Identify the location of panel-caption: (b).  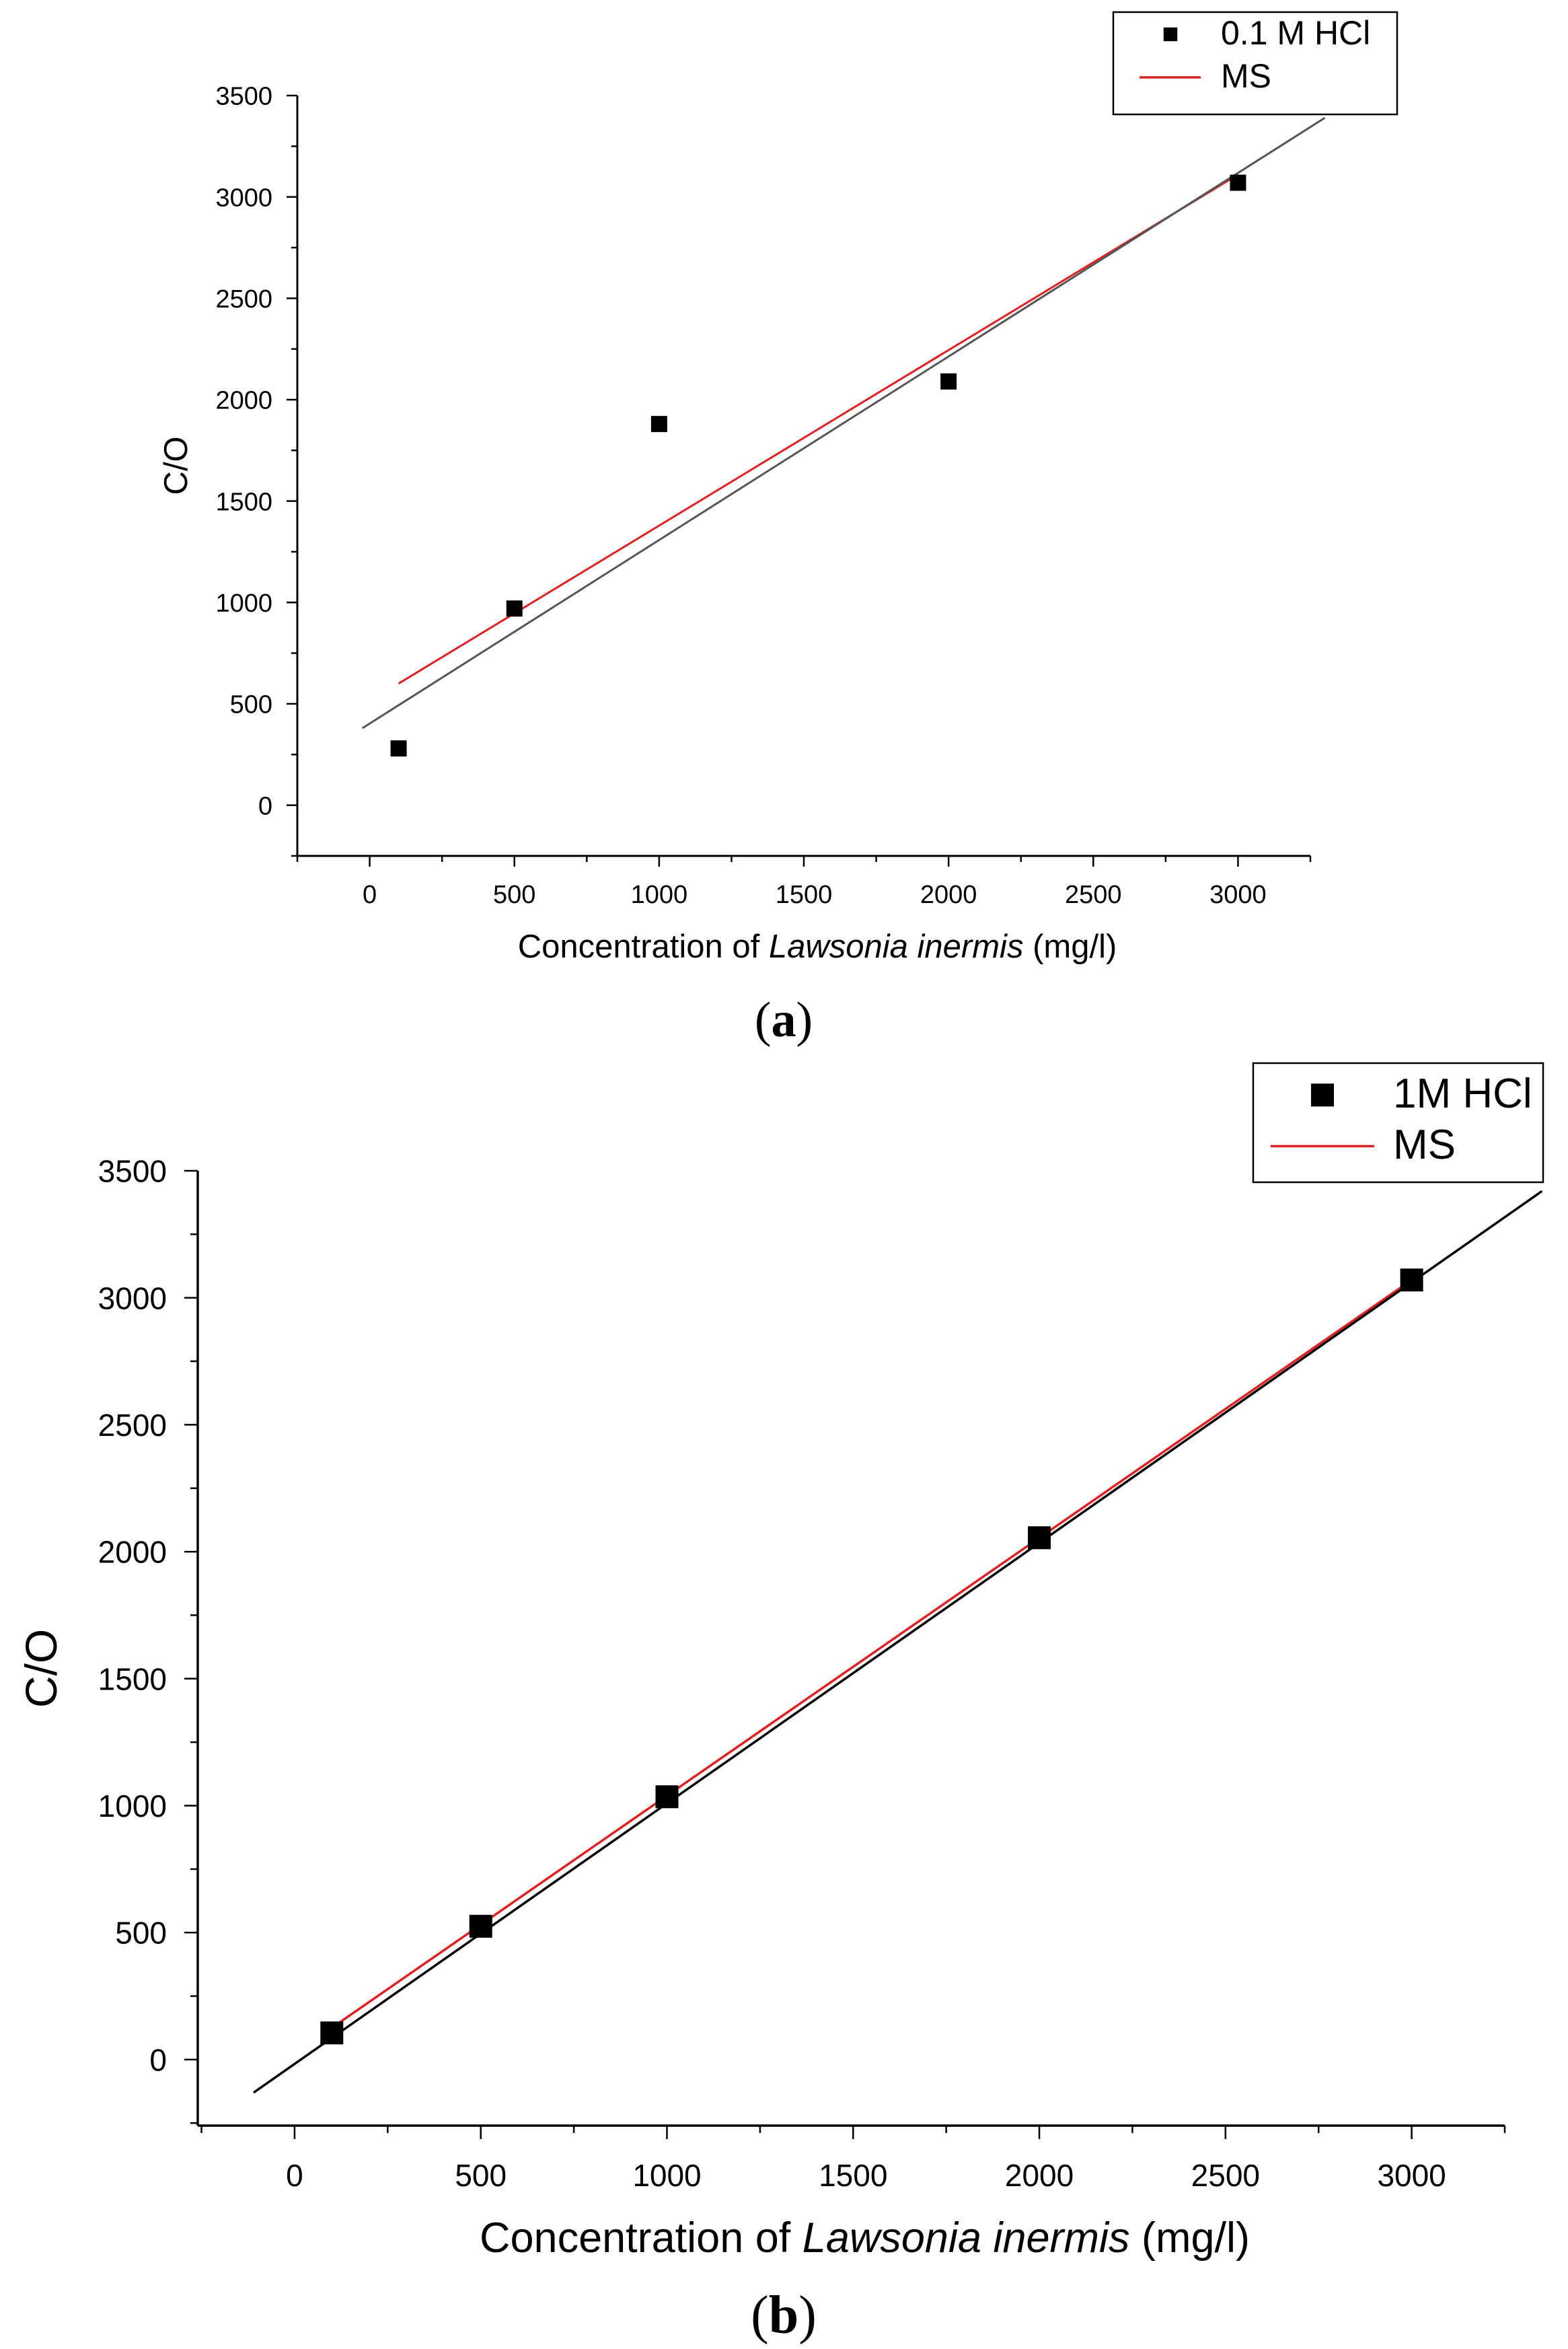
(784, 2315).